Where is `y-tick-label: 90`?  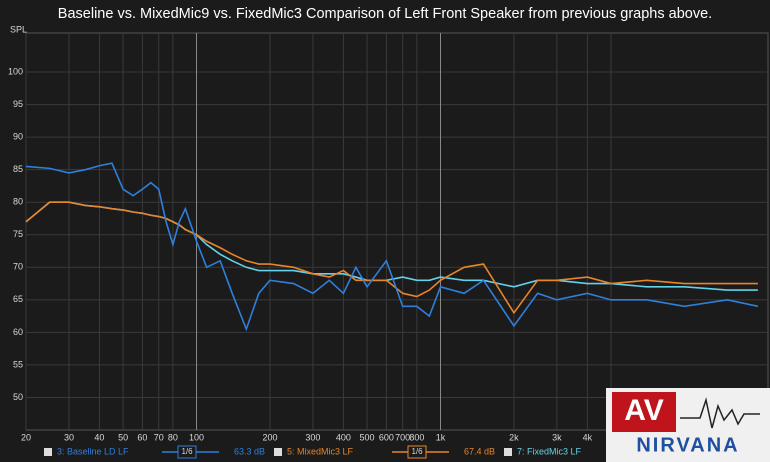 y-tick-label: 90 is located at coordinates (18, 137).